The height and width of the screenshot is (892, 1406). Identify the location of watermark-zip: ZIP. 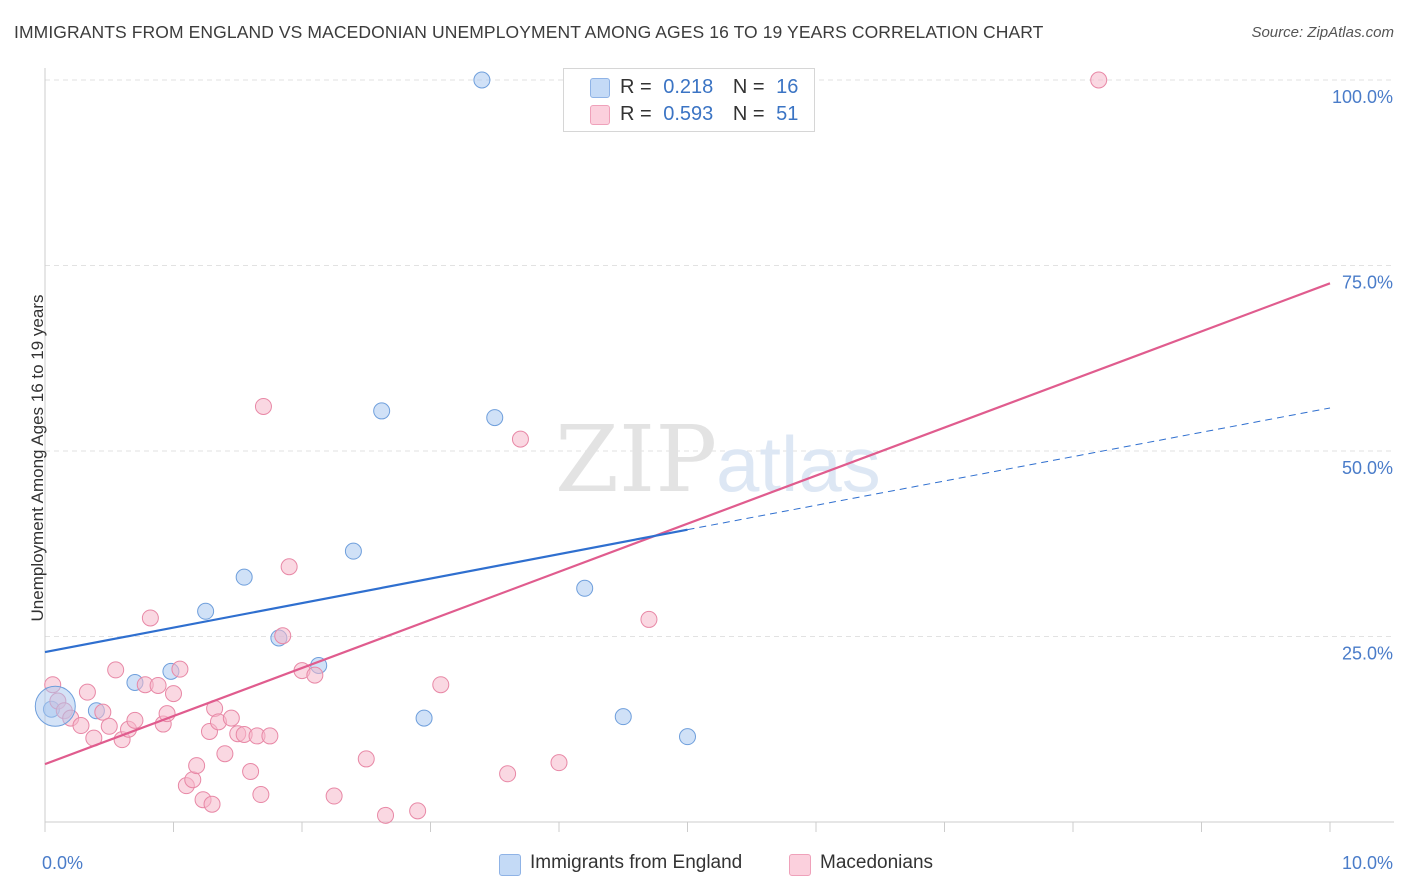
(636, 459).